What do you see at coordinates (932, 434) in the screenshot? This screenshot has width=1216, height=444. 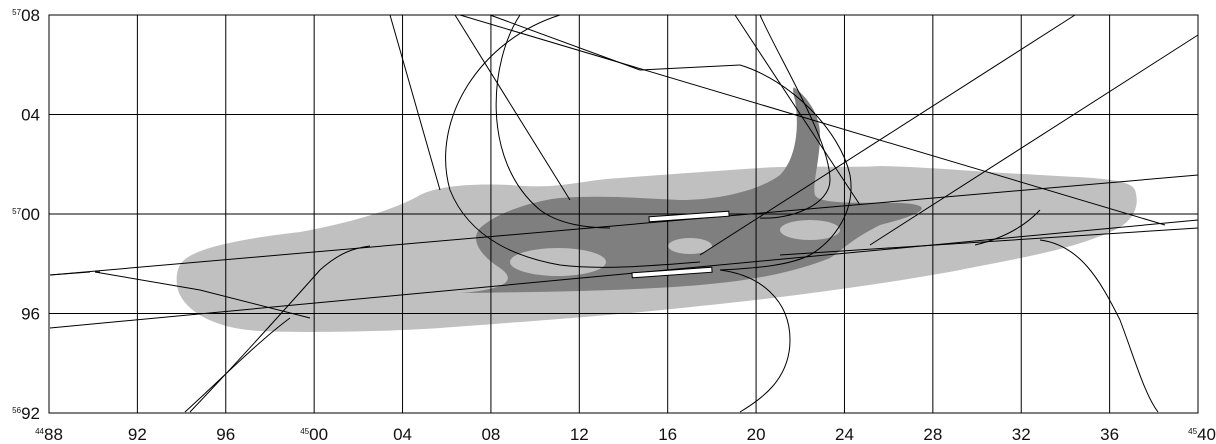 I see `x-tick-label: 28` at bounding box center [932, 434].